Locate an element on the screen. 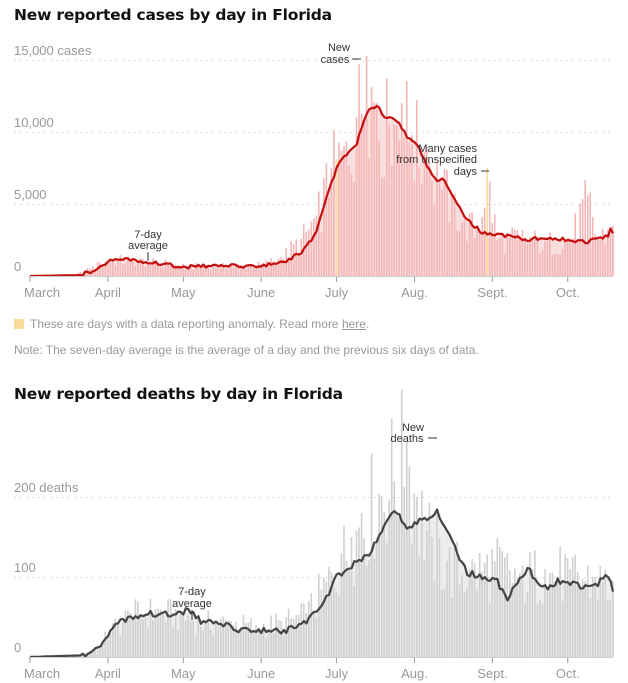 The image size is (628, 683). anno-avg-line2: average is located at coordinates (148, 246).